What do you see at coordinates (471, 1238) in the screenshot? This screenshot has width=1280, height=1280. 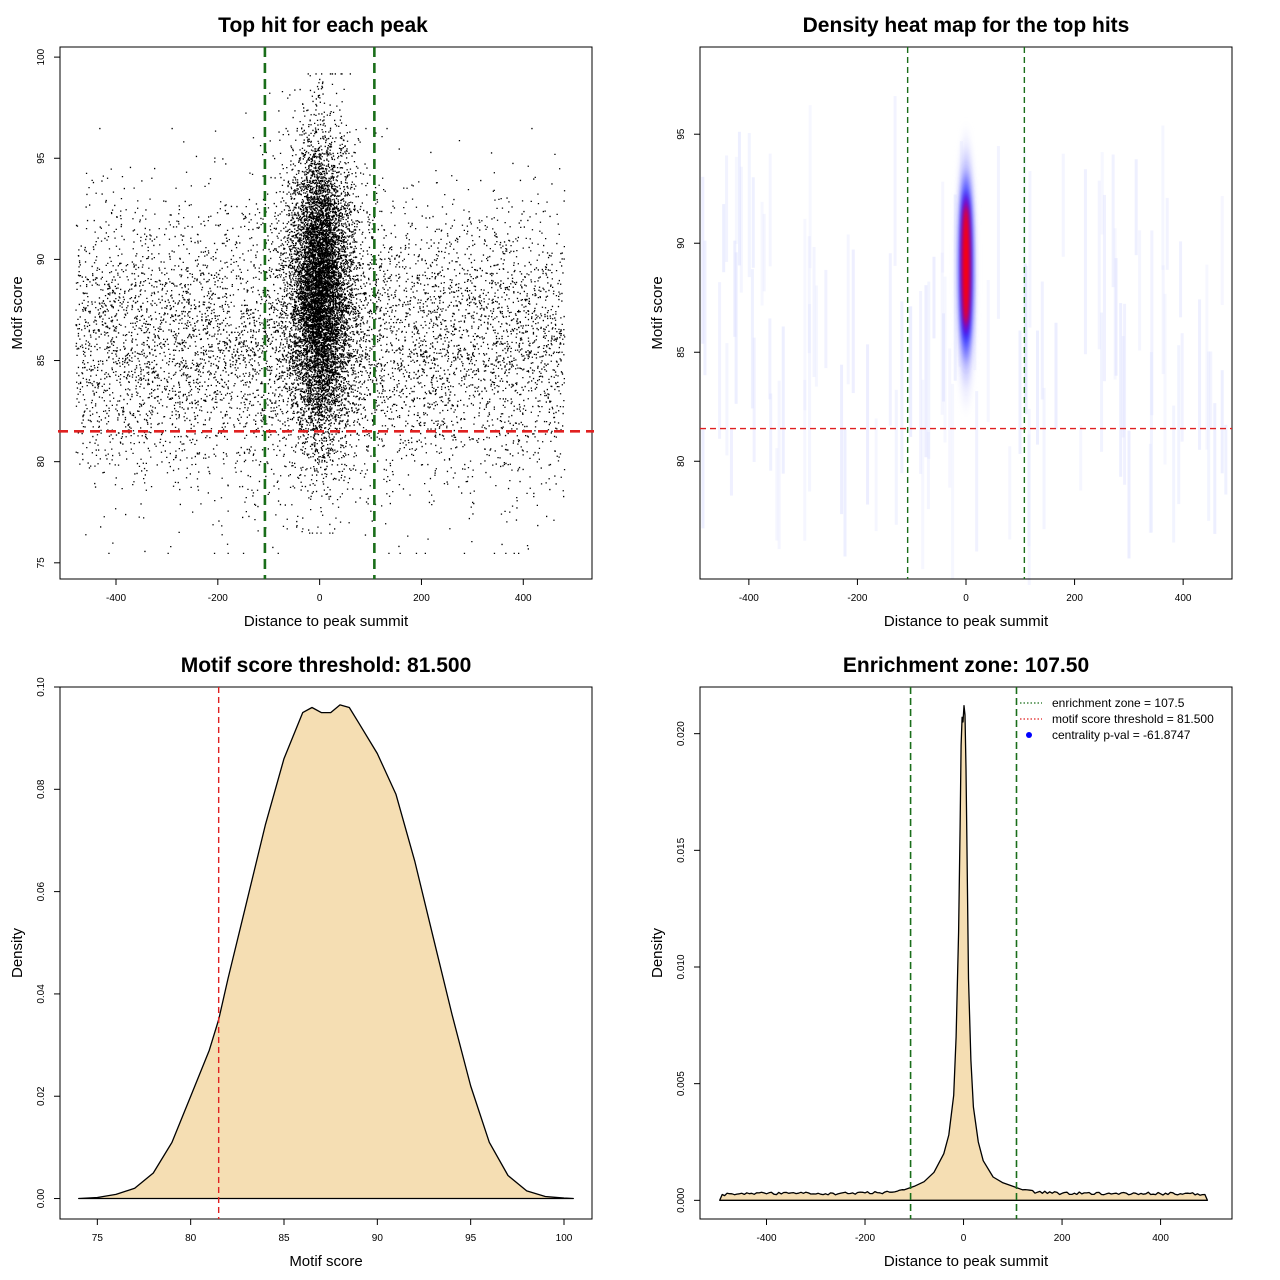 I see `p3-x-tick-label: 95` at bounding box center [471, 1238].